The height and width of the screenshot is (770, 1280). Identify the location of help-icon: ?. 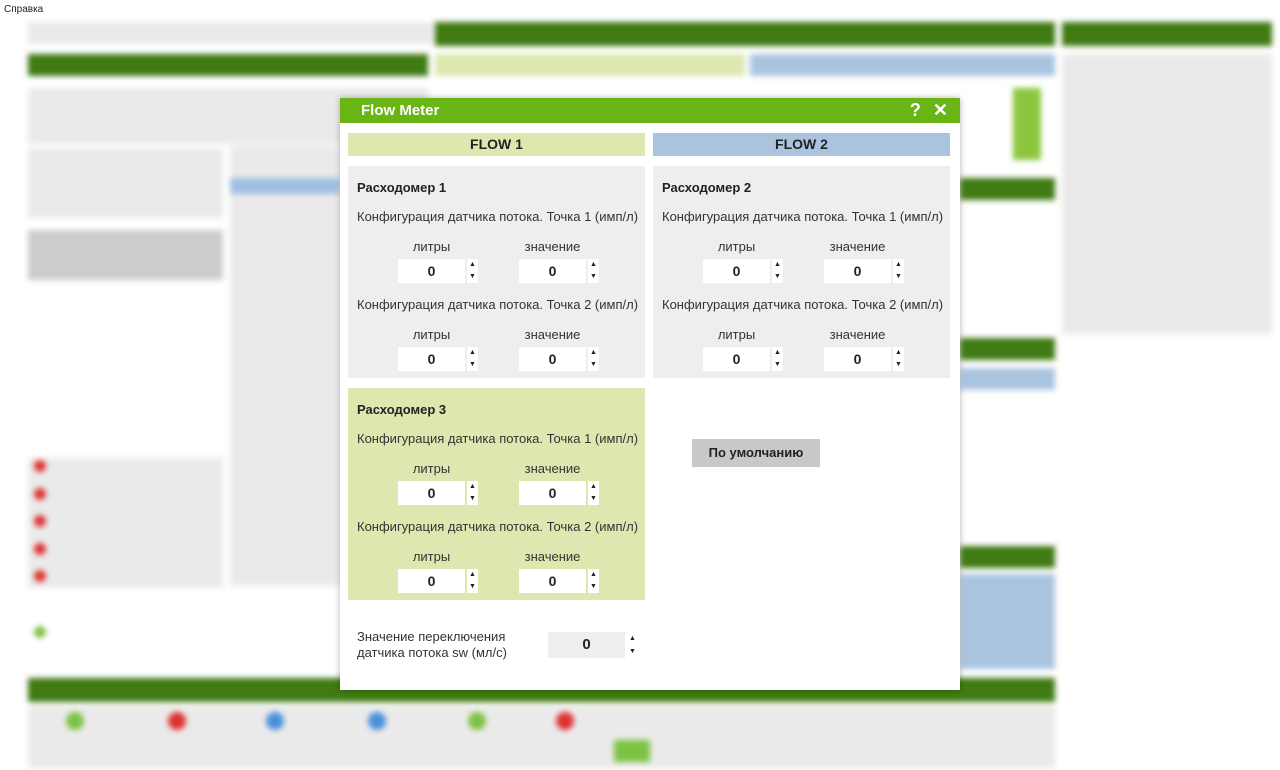
(915, 110).